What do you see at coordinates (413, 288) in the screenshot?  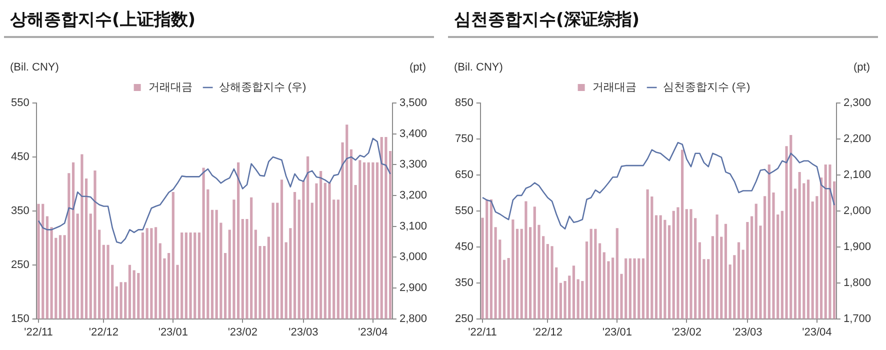 I see `y2-tick-label: 2,900` at bounding box center [413, 288].